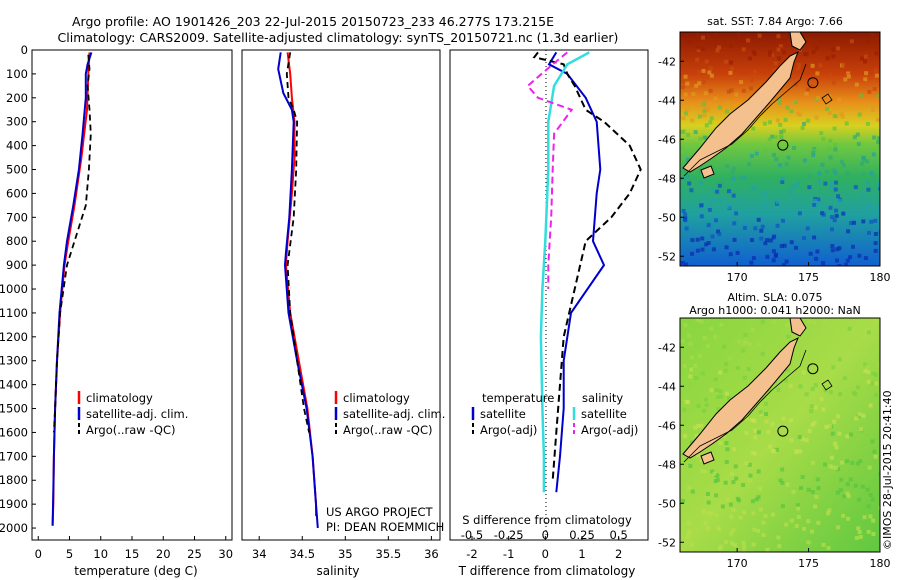 The image size is (900, 580). What do you see at coordinates (17, 122) in the screenshot?
I see `depth-tick-label: 300` at bounding box center [17, 122].